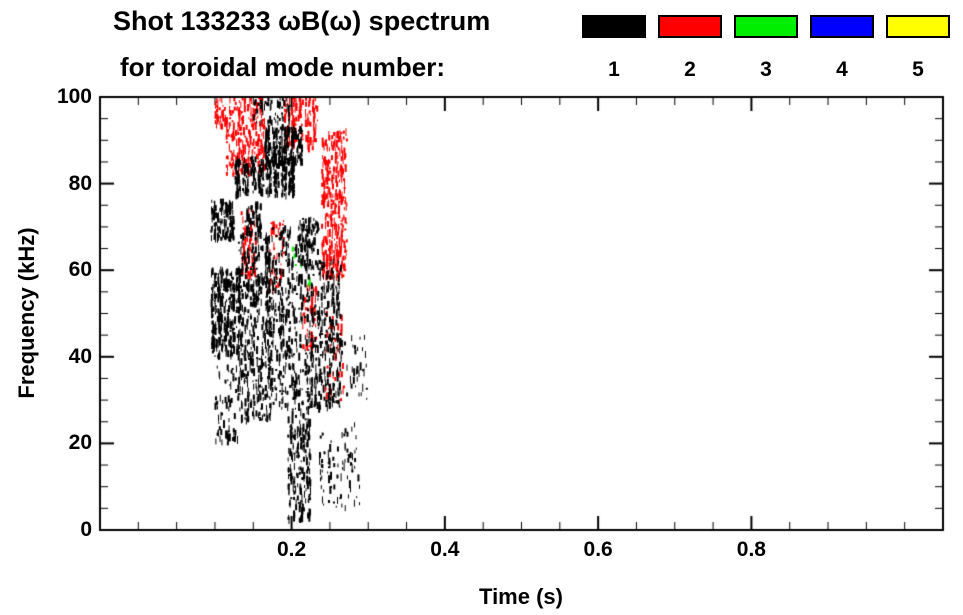  What do you see at coordinates (80, 183) in the screenshot?
I see `y-tick-label: 80` at bounding box center [80, 183].